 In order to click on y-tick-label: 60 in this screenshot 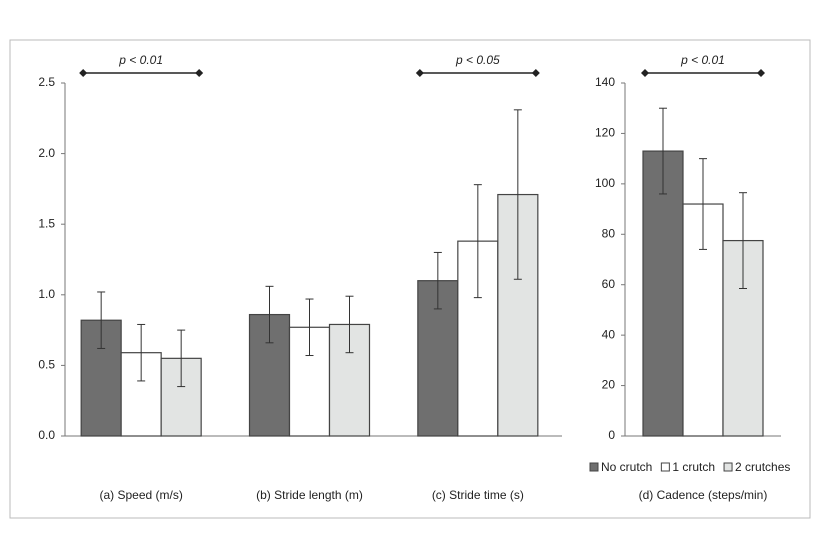, I will do `click(609, 284)`.